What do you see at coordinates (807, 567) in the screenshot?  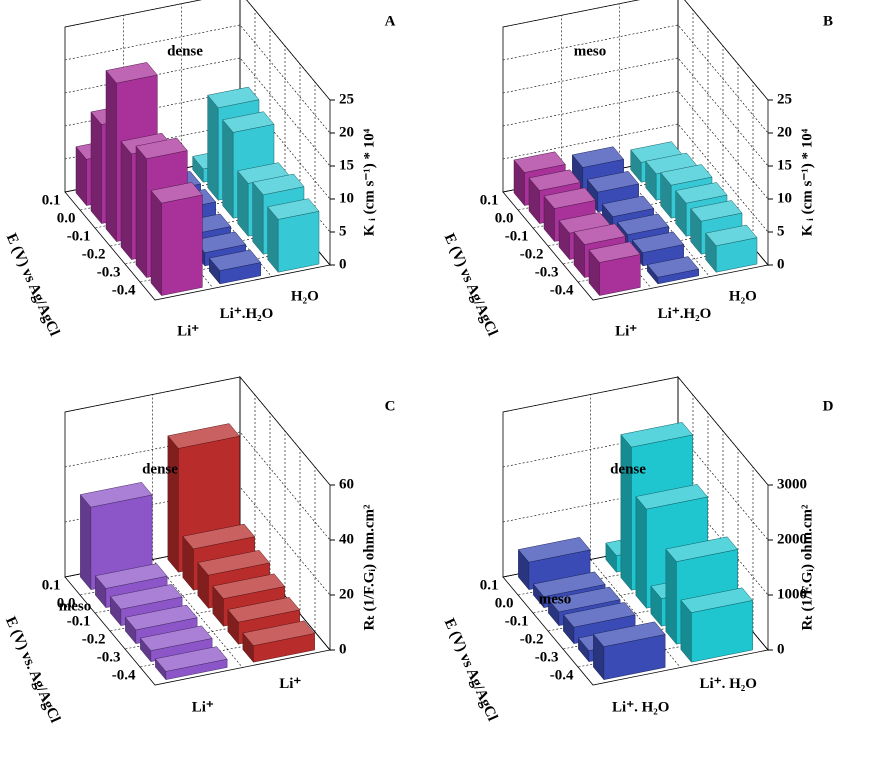 I see `y-axis-title: Rₜ (1/F.Gᵢ) ohm.cm²` at bounding box center [807, 567].